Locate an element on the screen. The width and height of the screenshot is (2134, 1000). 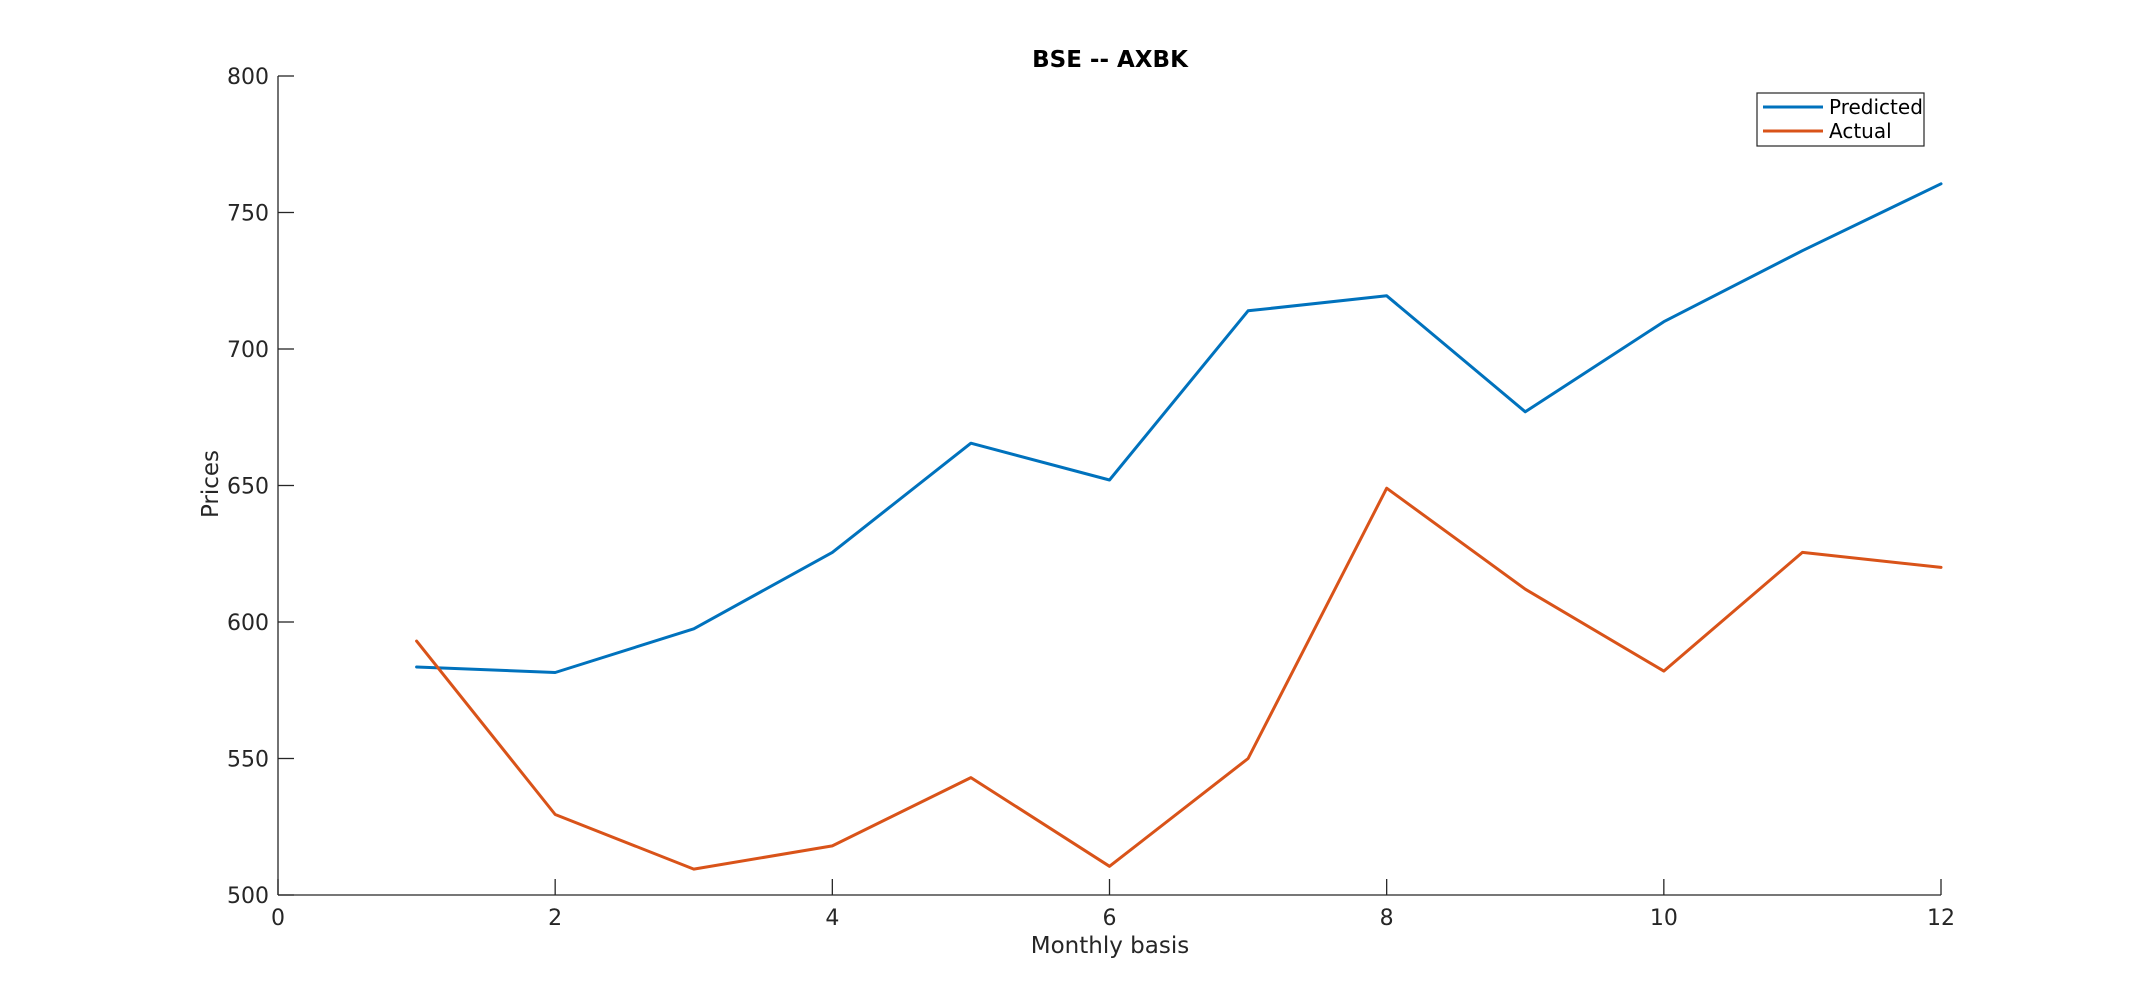
x-tick-label: 8 is located at coordinates (1387, 918).